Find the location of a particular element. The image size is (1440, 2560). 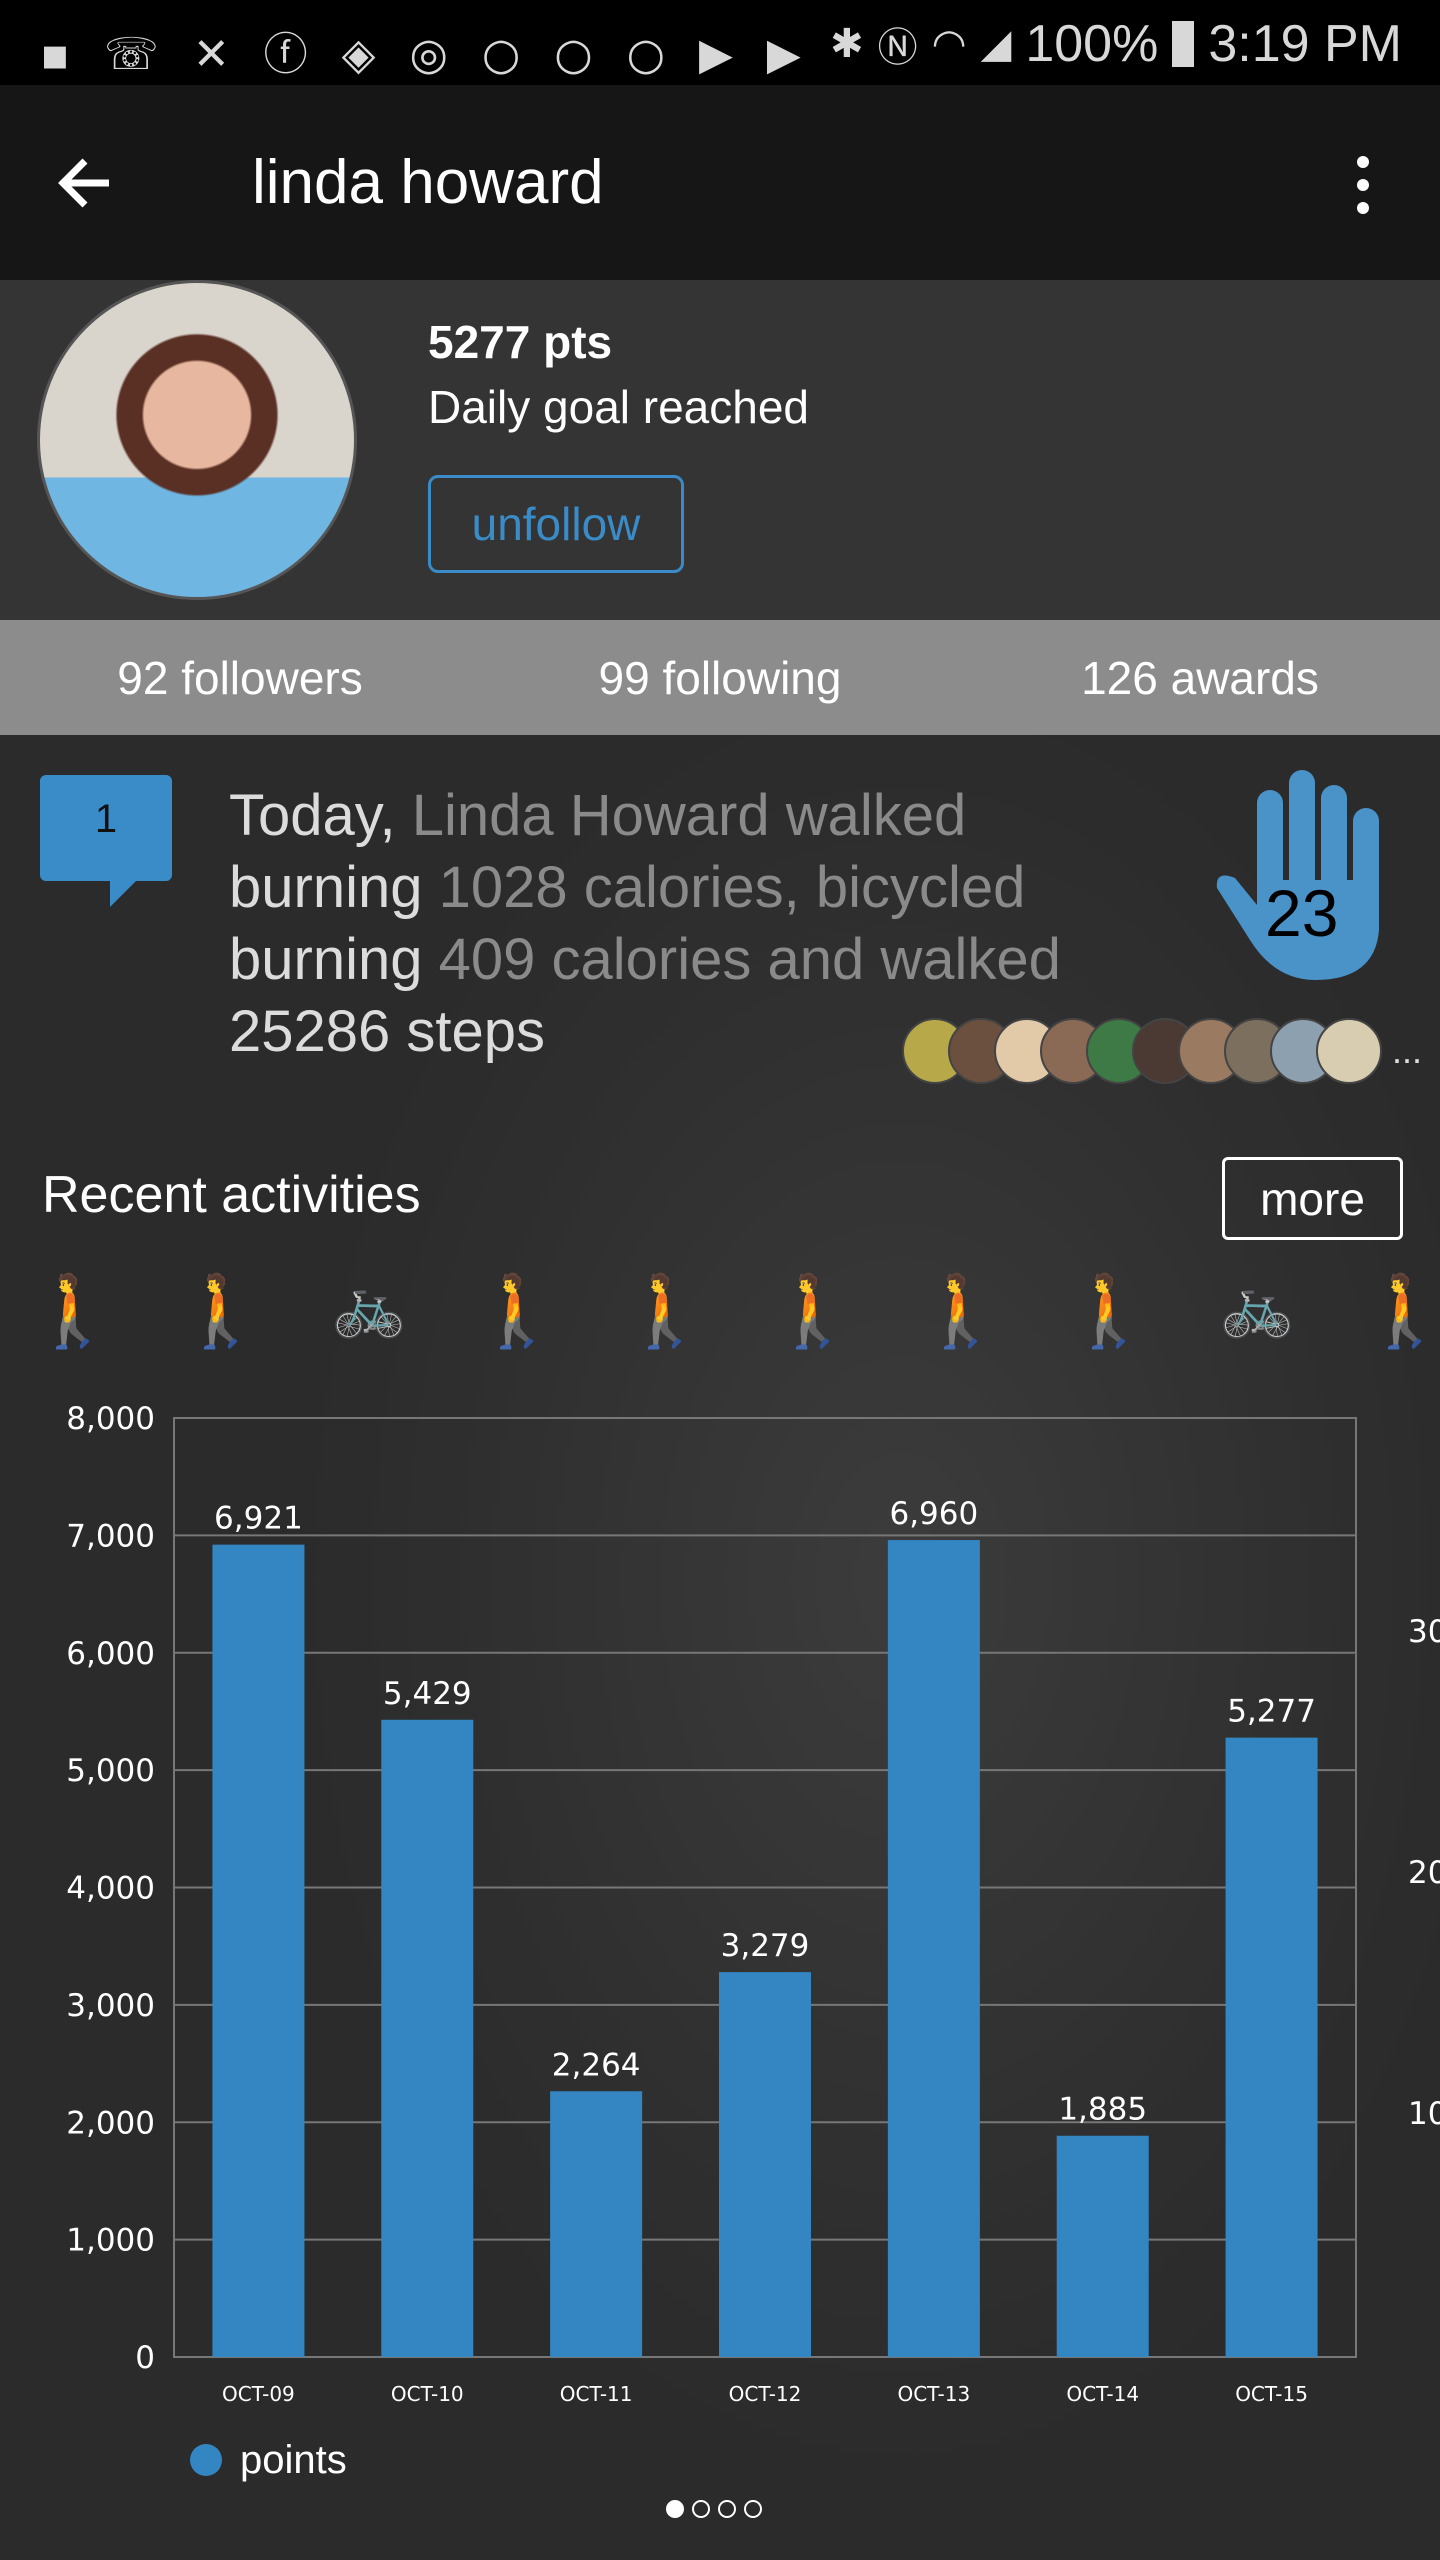

y-tick-label: 0 is located at coordinates (145, 2358).